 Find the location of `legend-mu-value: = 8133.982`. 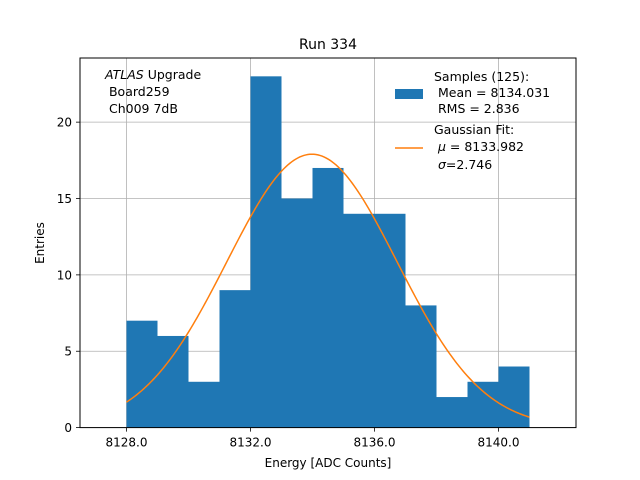

legend-mu-value: = 8133.982 is located at coordinates (485, 146).